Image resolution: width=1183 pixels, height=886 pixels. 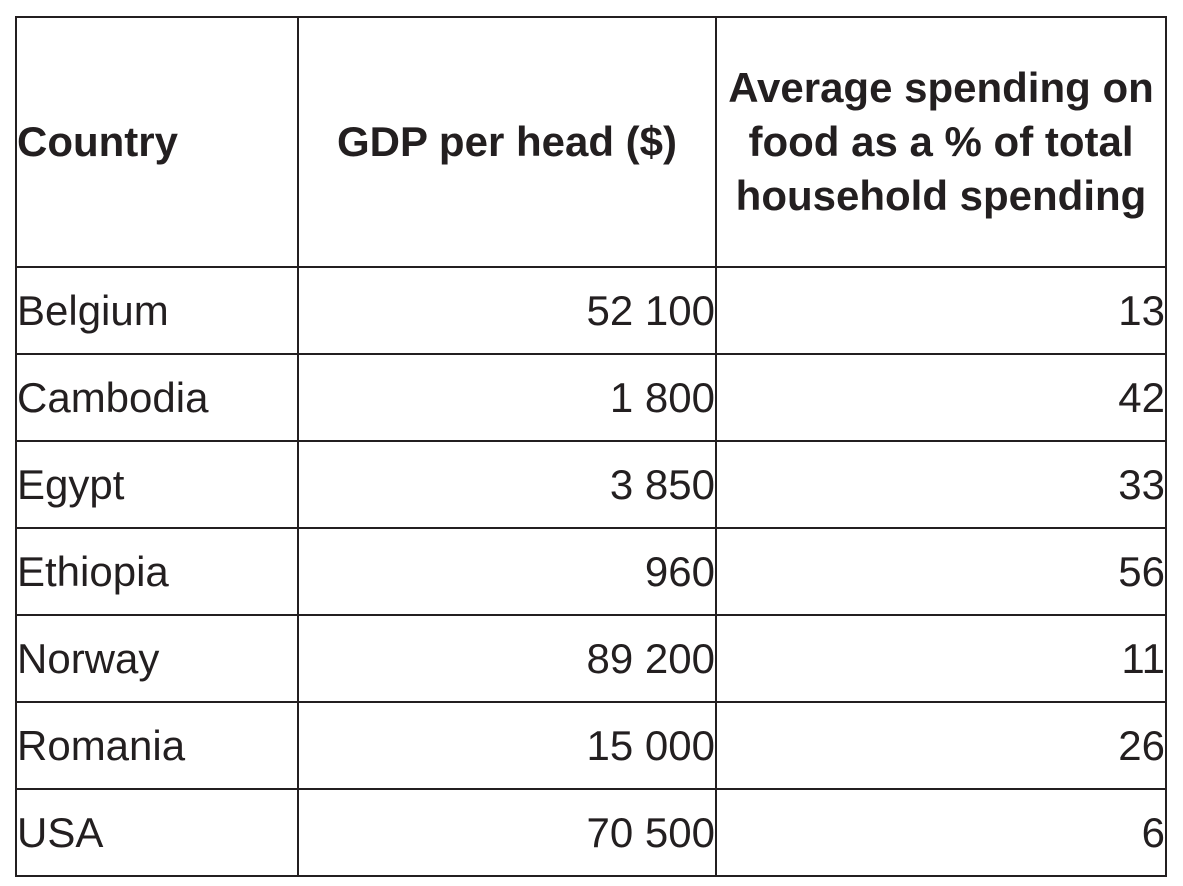 I want to click on cell-food-percent: 56, so click(x=941, y=571).